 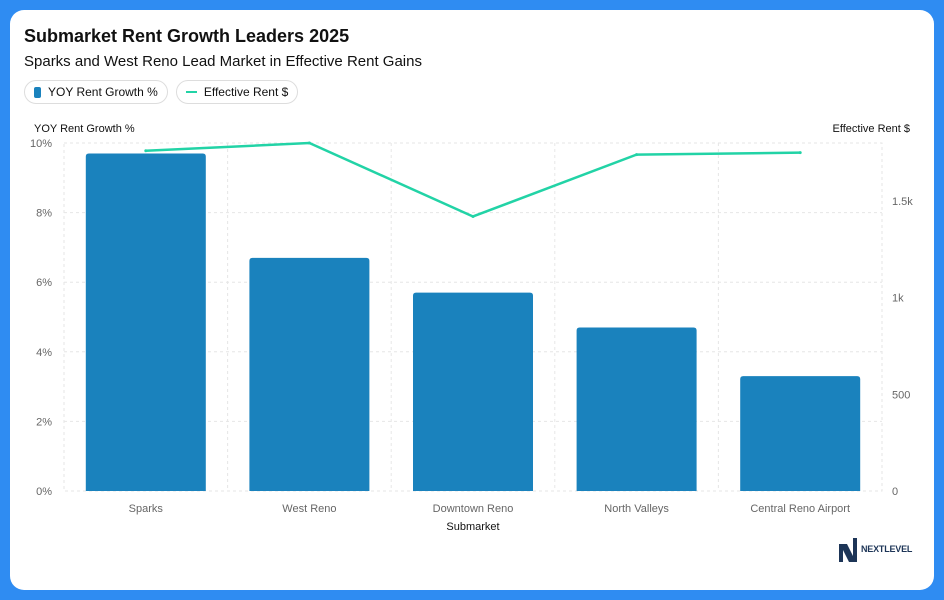 I want to click on legend-item-rent: Effective Rent $, so click(x=237, y=92).